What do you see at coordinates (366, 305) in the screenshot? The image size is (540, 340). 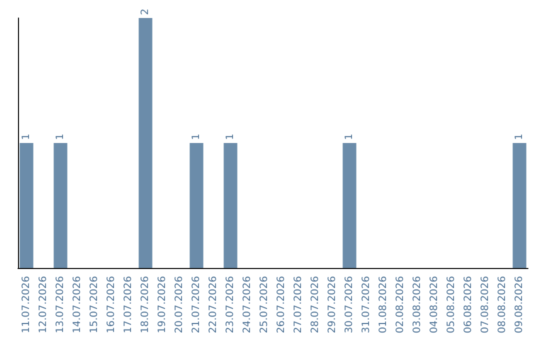 I see `x-tick-label: 31.07.2026` at bounding box center [366, 305].